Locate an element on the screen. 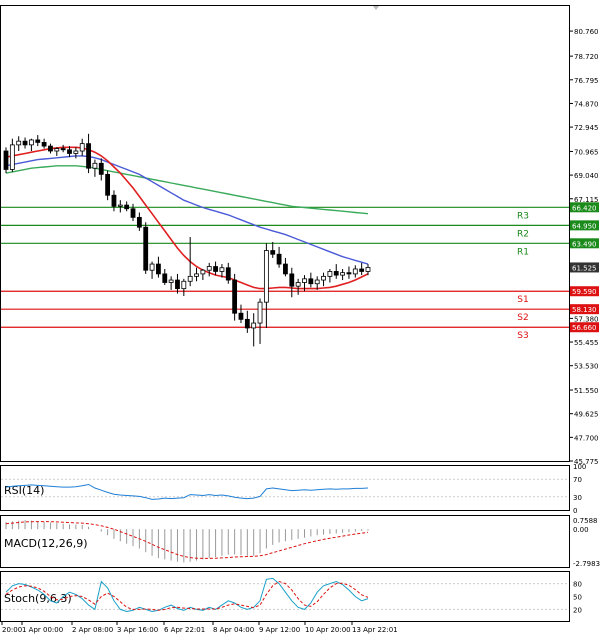 Image resolution: width=600 pixels, height=640 pixels. price-axis-label: 74.870 is located at coordinates (586, 104).